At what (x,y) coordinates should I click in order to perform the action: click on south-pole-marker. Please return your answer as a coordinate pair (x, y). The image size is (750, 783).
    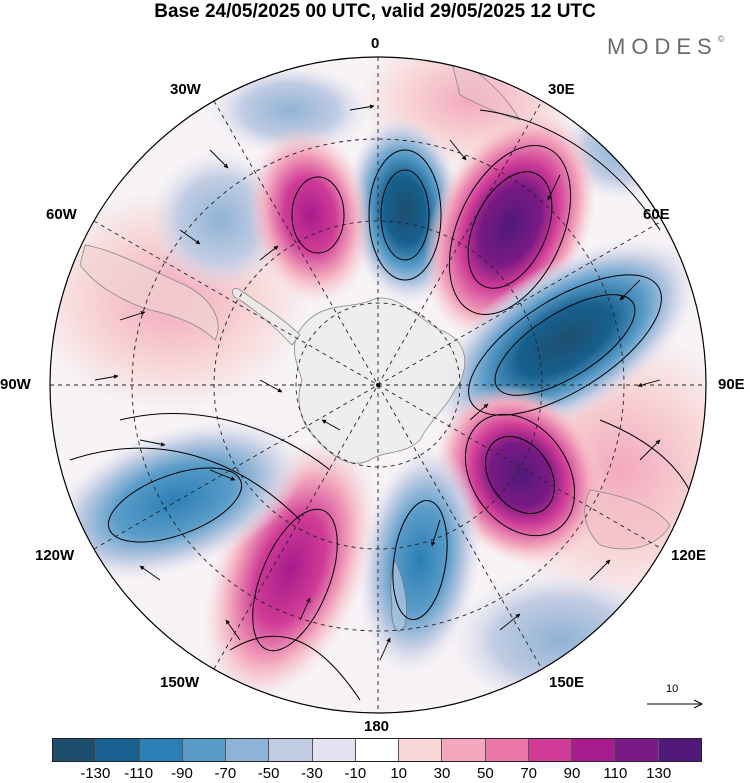
    Looking at the image, I should click on (378, 385).